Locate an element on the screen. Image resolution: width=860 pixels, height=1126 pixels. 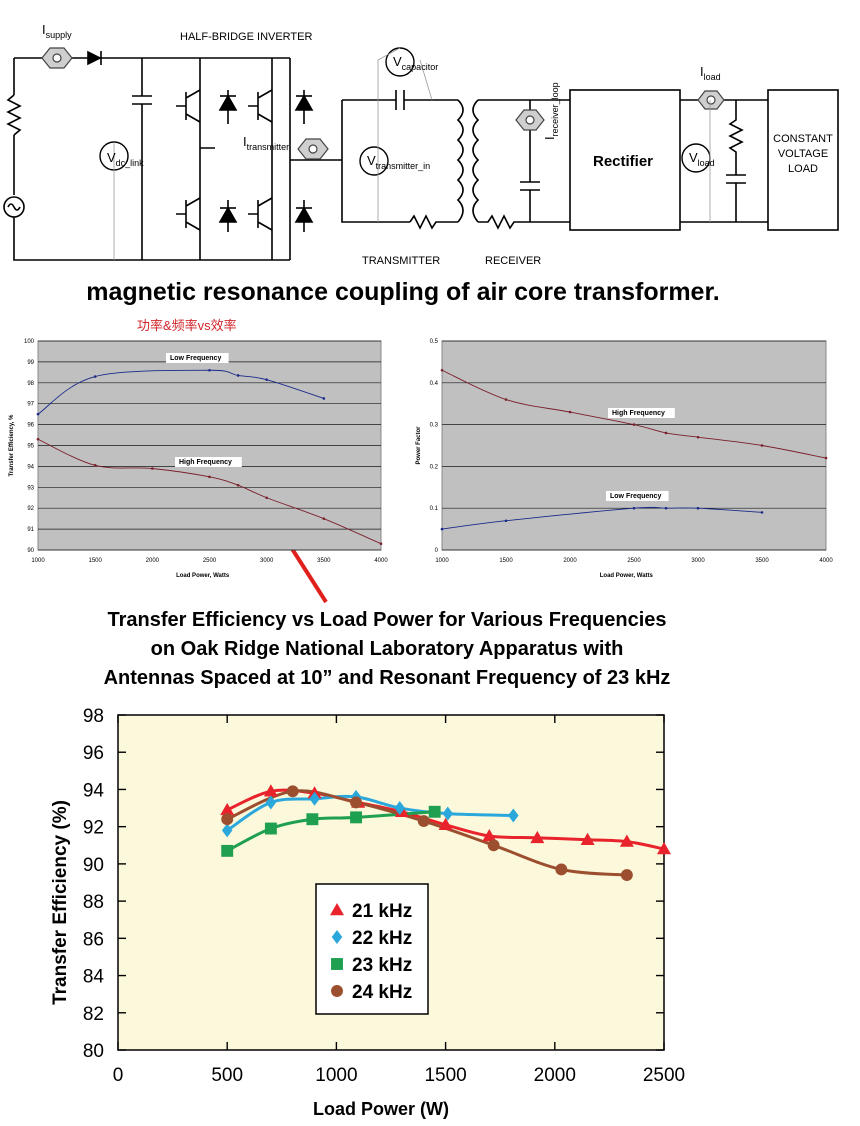
label-i-load: Iload is located at coordinates (710, 73).